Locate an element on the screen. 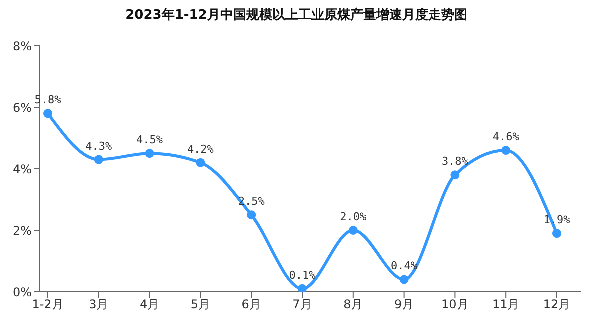 This screenshot has width=593, height=320. data-label: 4.6% is located at coordinates (506, 137).